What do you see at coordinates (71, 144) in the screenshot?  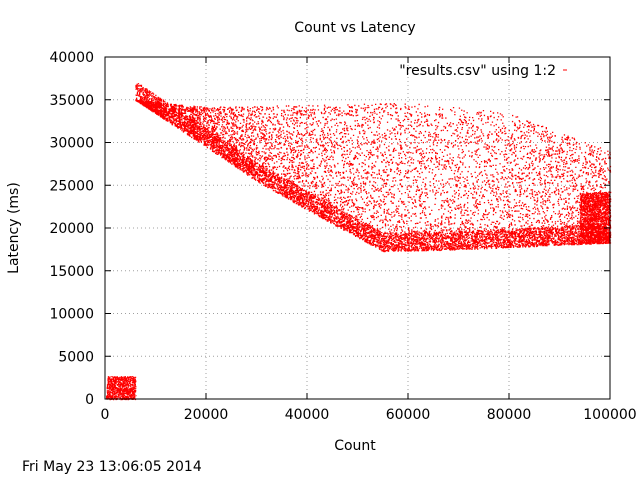 I see `y-tick-label: 30000` at bounding box center [71, 144].